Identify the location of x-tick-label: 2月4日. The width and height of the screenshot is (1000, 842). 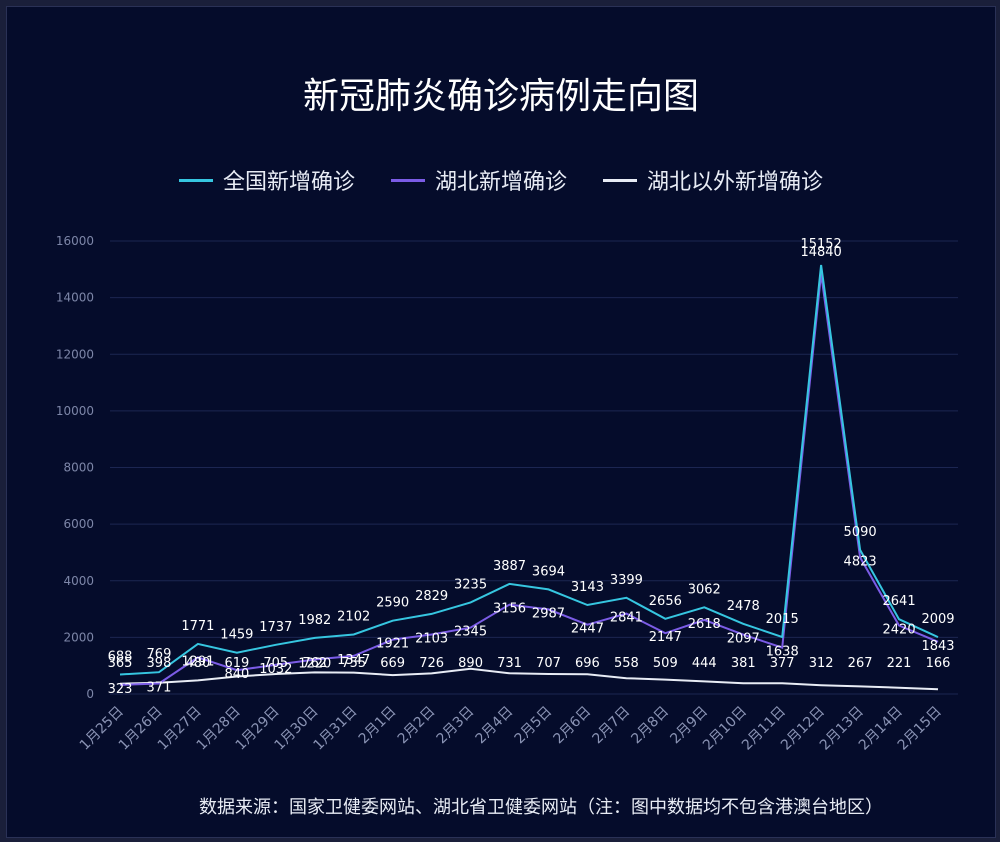
(495, 726).